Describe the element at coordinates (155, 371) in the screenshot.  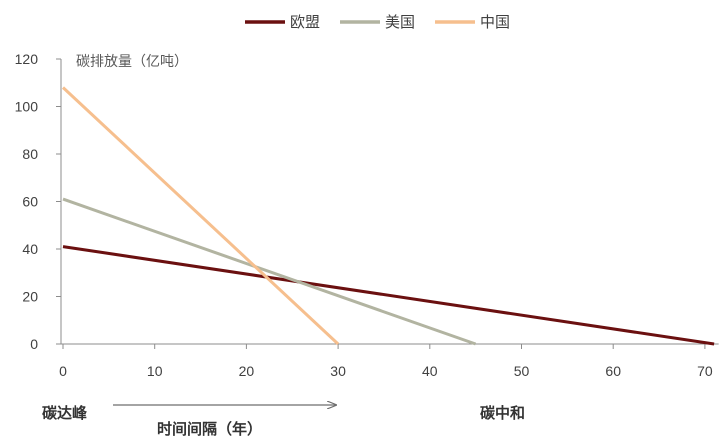
I see `x-tick-label: 10` at that location.